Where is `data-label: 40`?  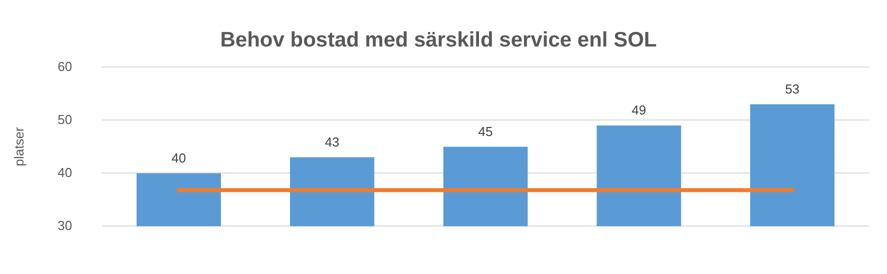
data-label: 40 is located at coordinates (179, 158).